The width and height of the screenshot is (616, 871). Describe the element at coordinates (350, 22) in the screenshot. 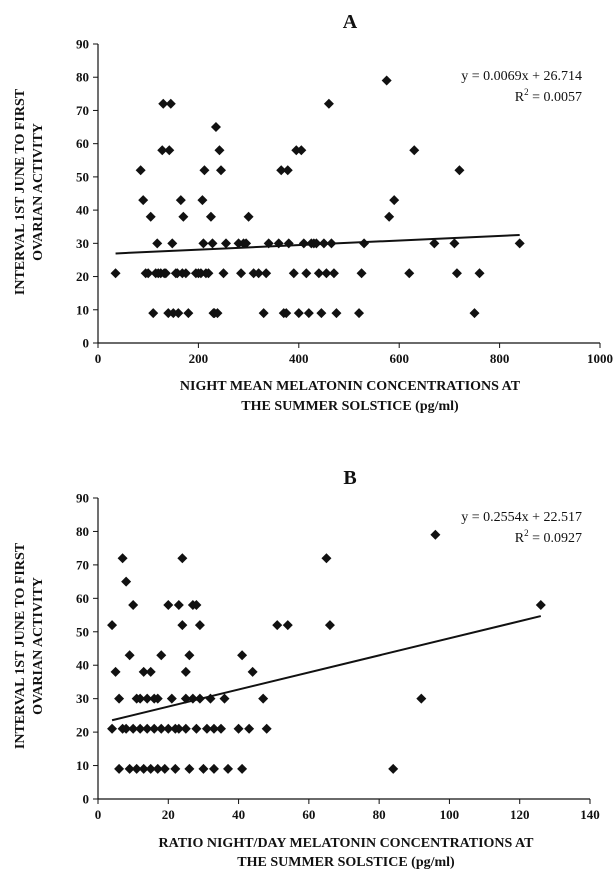

I see `panel-label-a: A` at that location.